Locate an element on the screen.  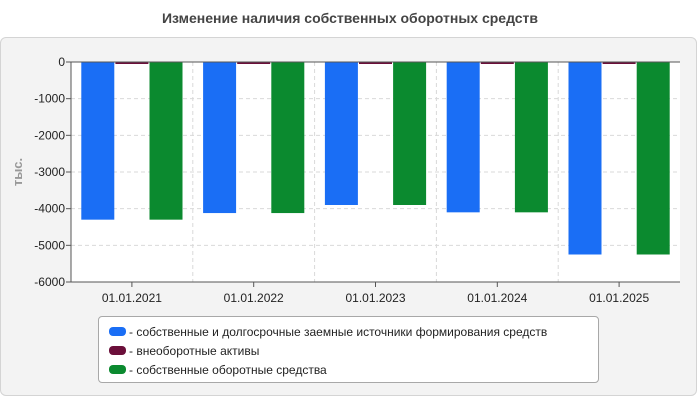
x-tick-label: 01.01.2024 is located at coordinates (497, 298).